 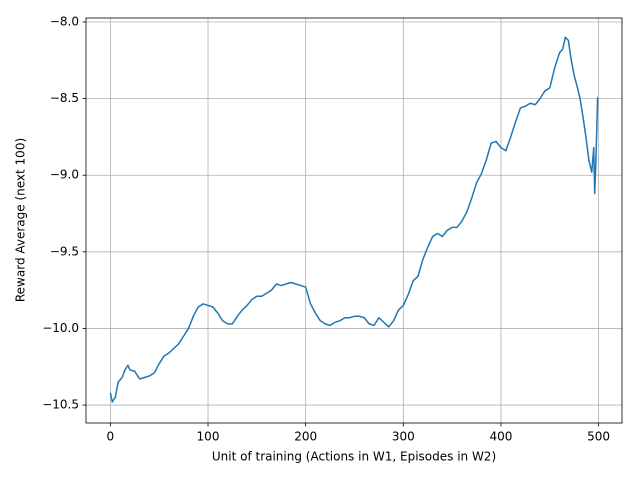 I want to click on x-tick-label: 500, so click(x=598, y=437).